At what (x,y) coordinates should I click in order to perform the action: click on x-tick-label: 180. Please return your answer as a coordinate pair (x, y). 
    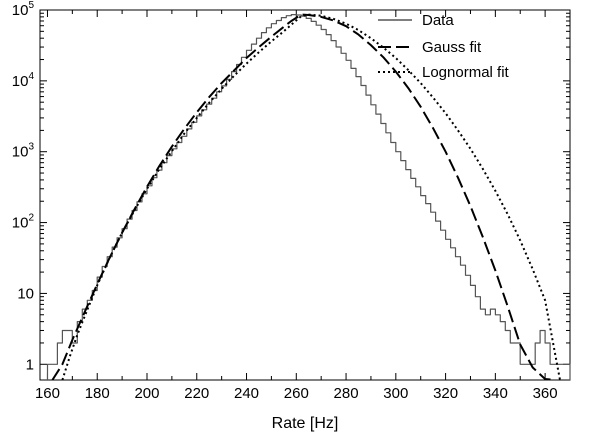
    Looking at the image, I should click on (97, 393).